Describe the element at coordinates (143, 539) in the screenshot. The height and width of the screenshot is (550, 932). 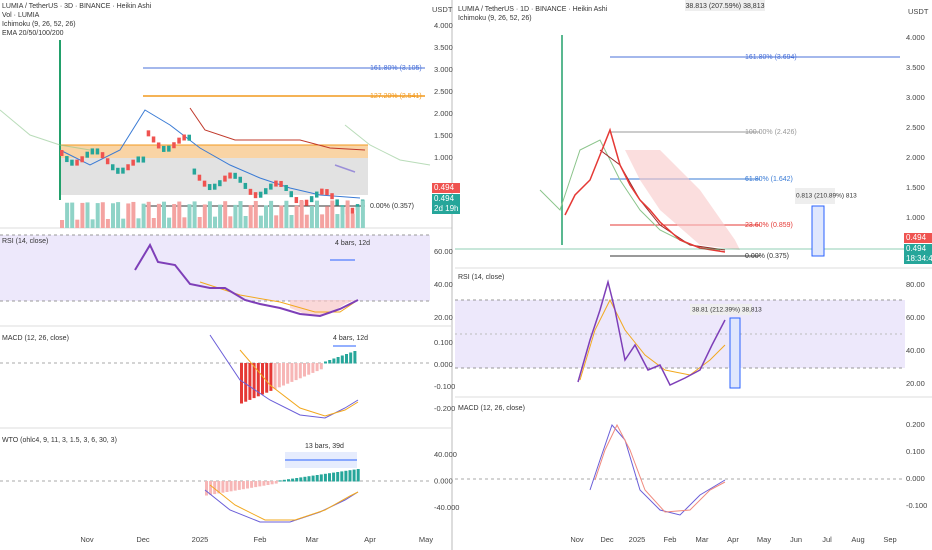
I see `time-axis-label: Dec` at that location.